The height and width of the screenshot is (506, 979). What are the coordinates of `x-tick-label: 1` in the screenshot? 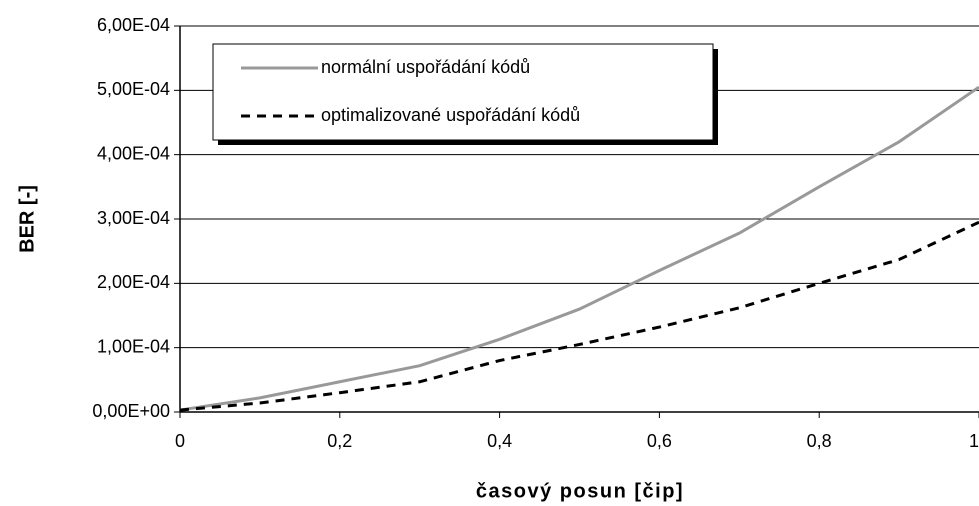 It's located at (974, 441).